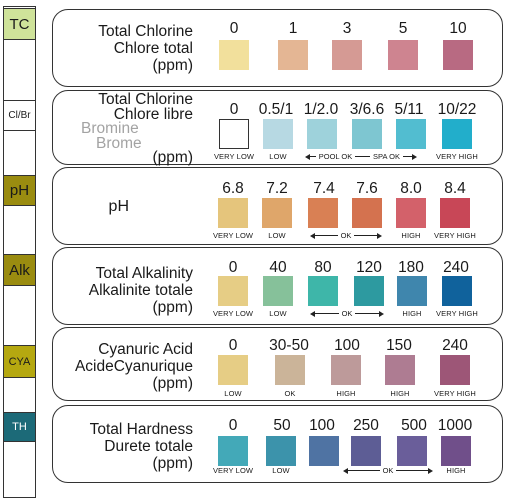  Describe the element at coordinates (110, 128) in the screenshot. I see `title-line: Bromine` at that location.